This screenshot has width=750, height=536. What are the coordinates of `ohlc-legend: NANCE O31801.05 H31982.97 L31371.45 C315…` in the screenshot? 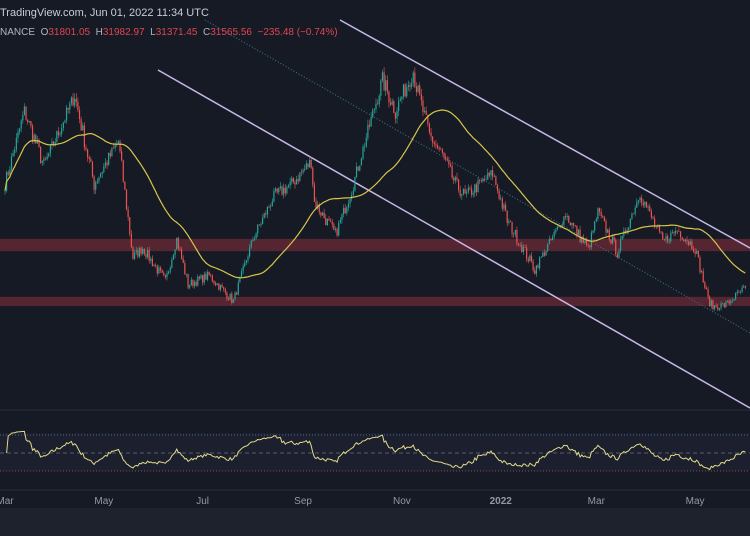 It's located at (169, 32).